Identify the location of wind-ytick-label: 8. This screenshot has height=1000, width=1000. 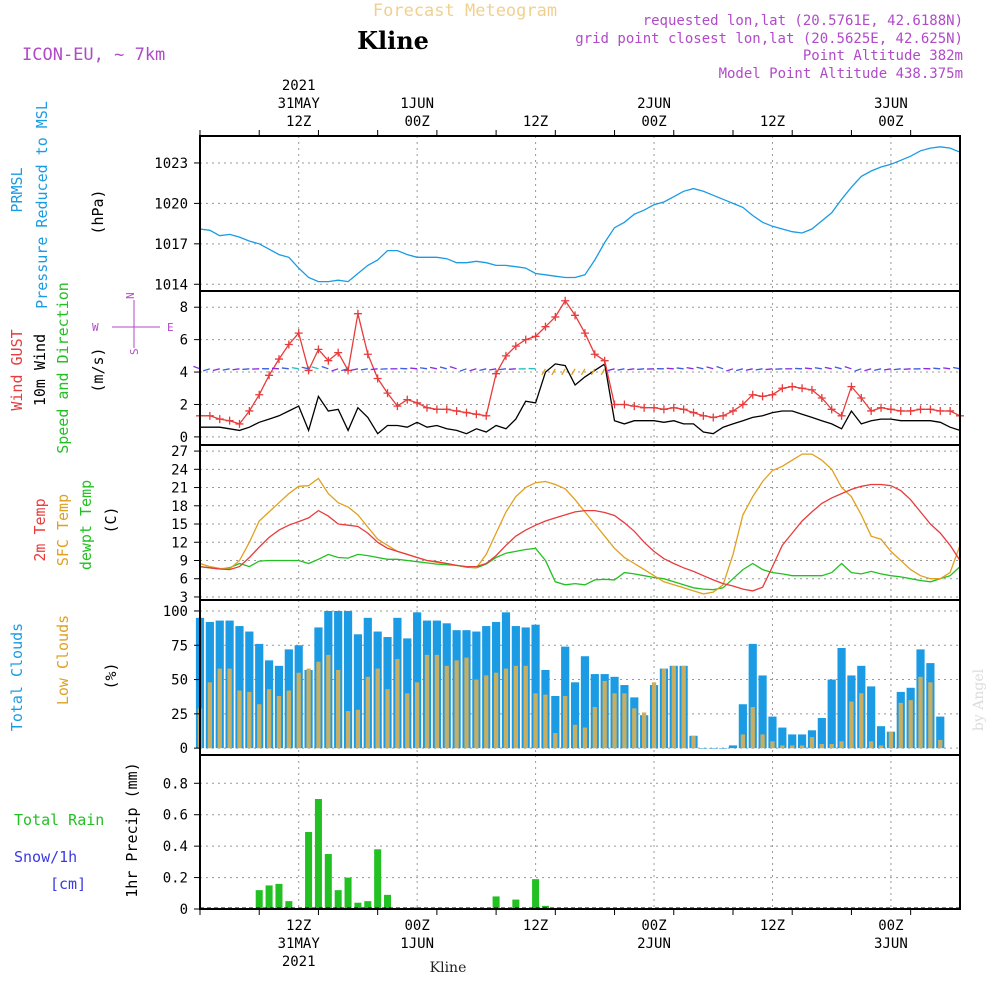
(184, 308).